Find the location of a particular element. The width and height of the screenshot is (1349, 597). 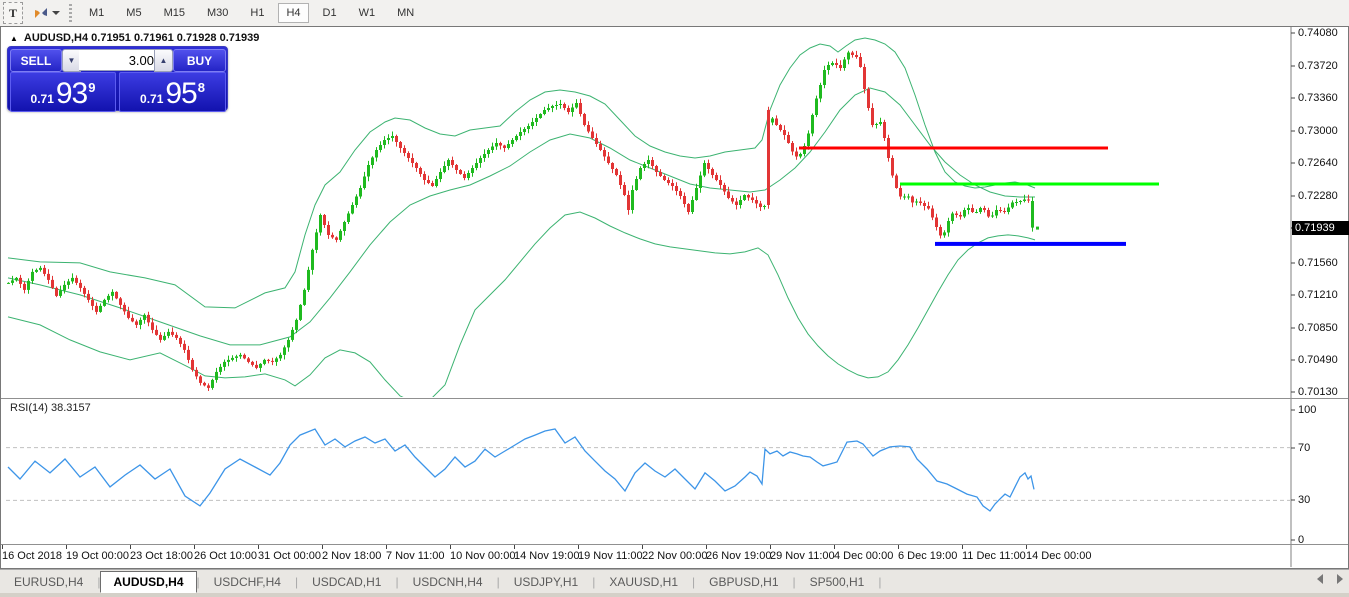

tab-item-SP500-H1: SP500,H1 is located at coordinates (837, 581).